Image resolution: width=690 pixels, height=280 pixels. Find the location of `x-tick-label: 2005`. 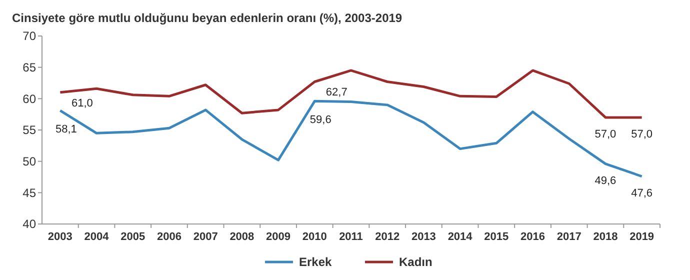

x-tick-label: 2005 is located at coordinates (133, 237).